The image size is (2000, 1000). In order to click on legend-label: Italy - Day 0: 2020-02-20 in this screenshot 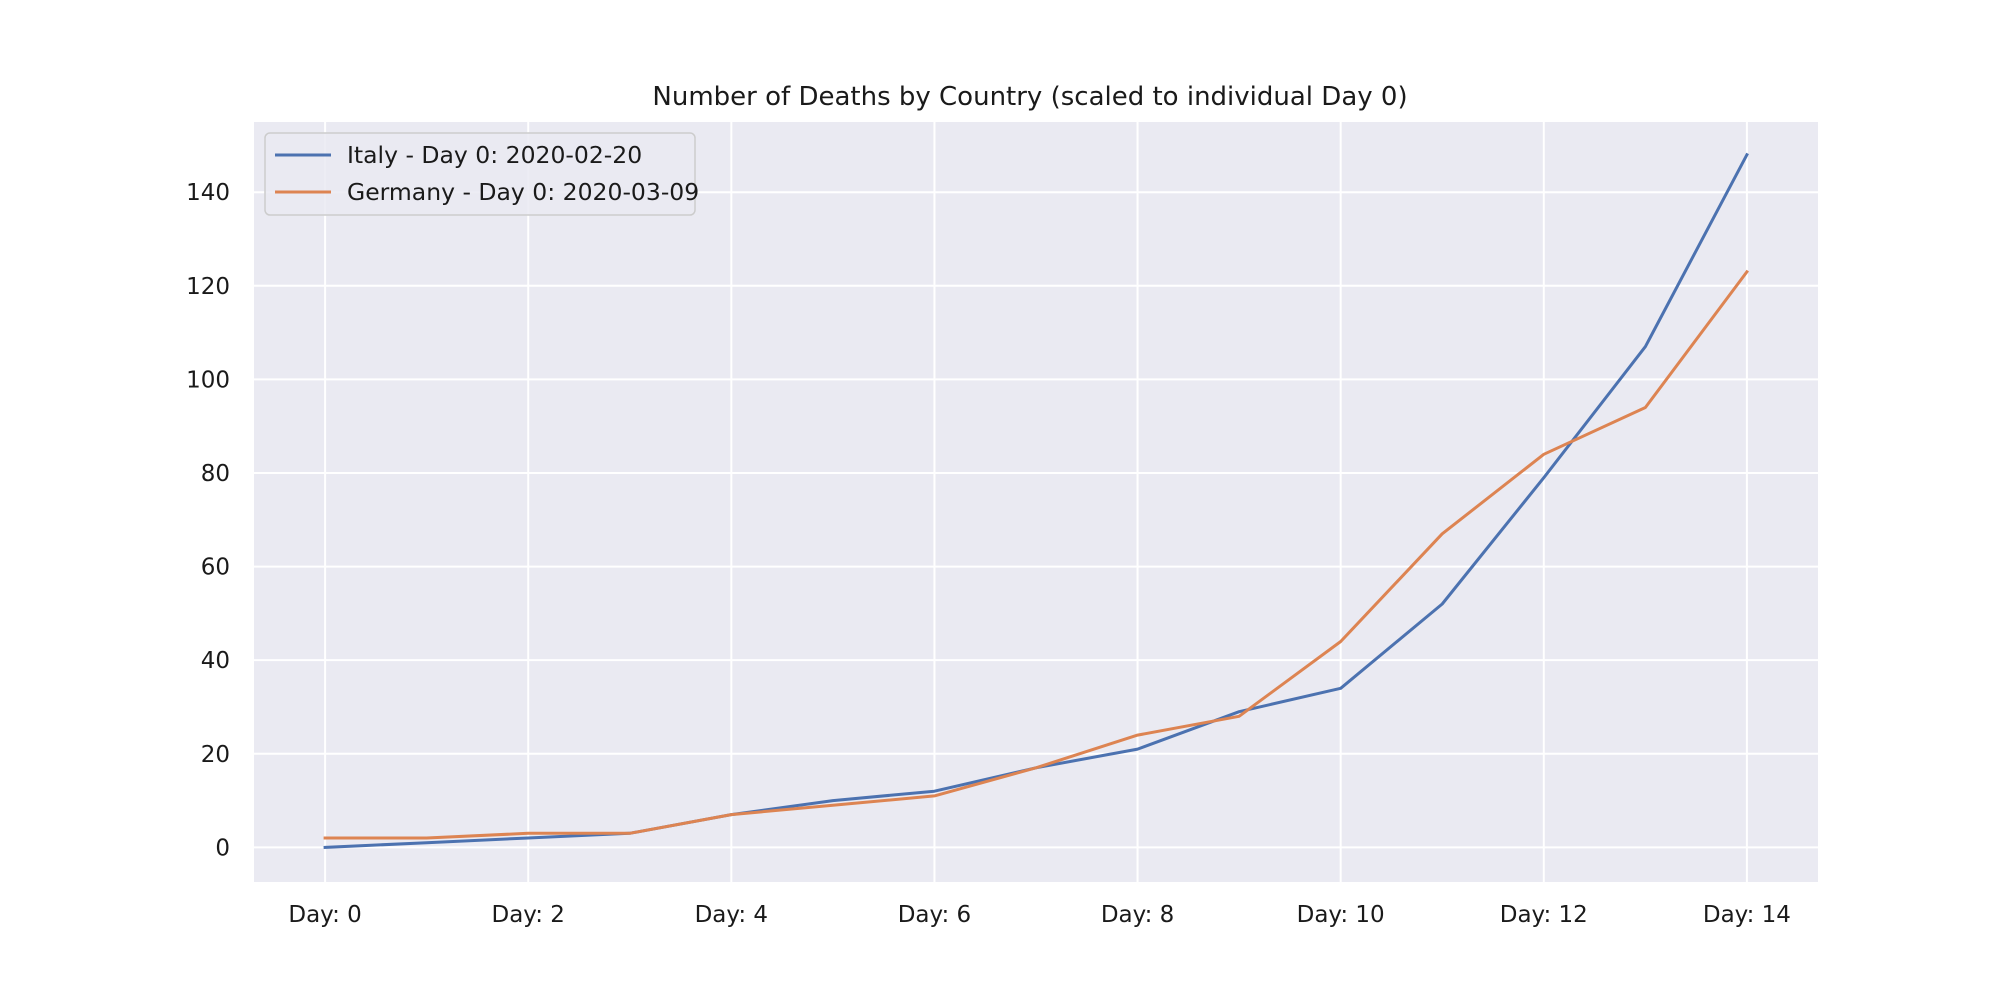, I will do `click(494, 155)`.